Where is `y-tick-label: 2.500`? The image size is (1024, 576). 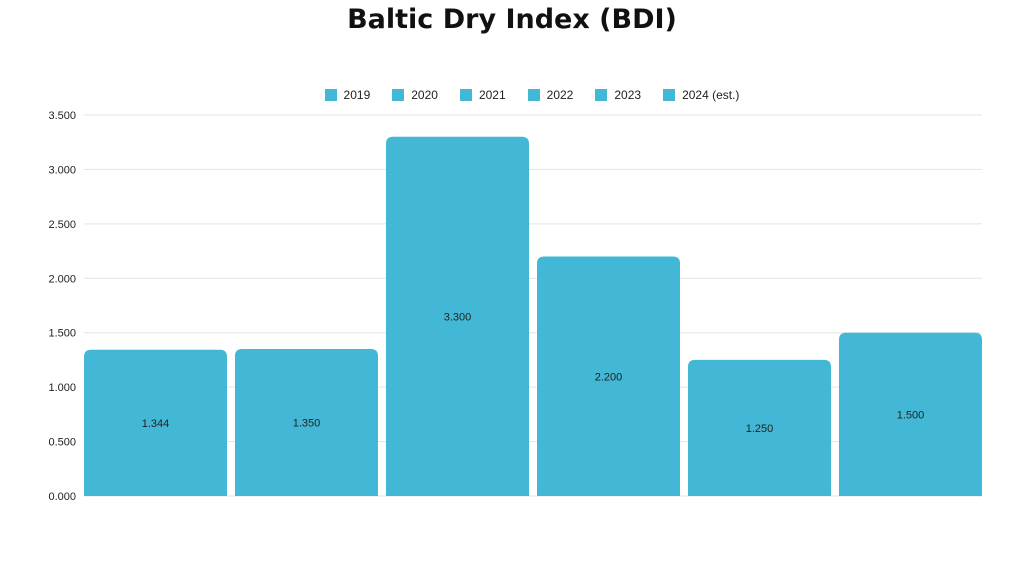 y-tick-label: 2.500 is located at coordinates (62, 225).